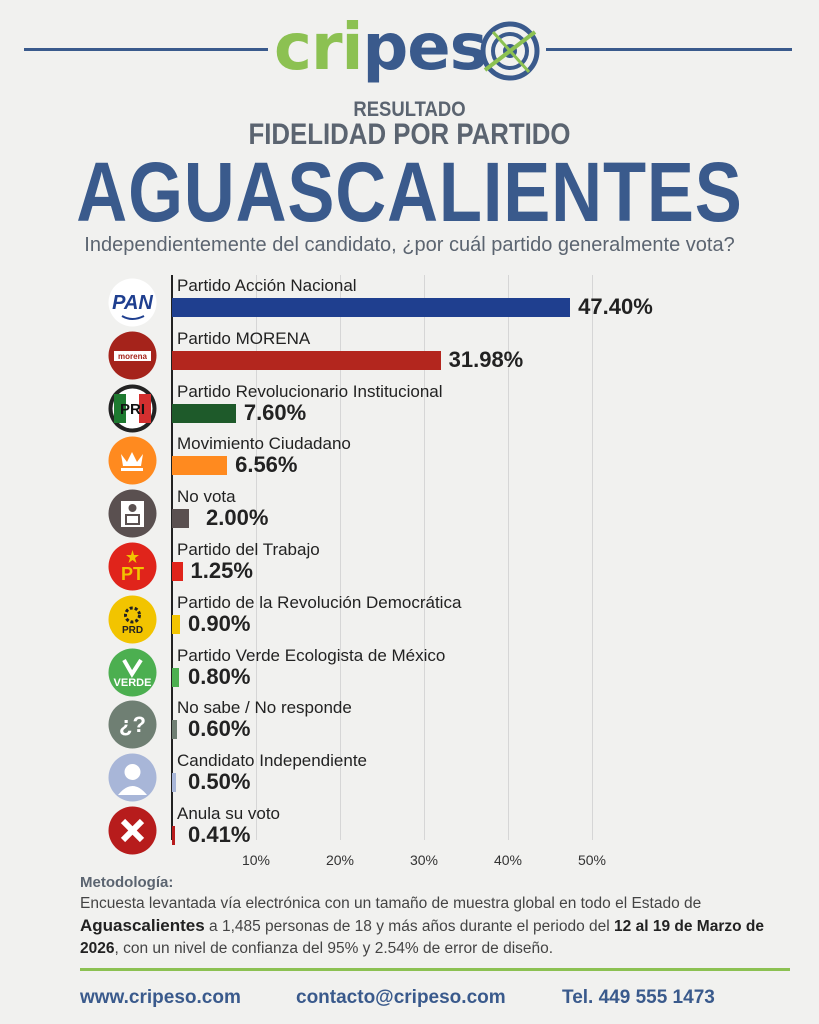 The image size is (819, 1024). Describe the element at coordinates (132, 460) in the screenshot. I see `mc-logo-icon` at that location.